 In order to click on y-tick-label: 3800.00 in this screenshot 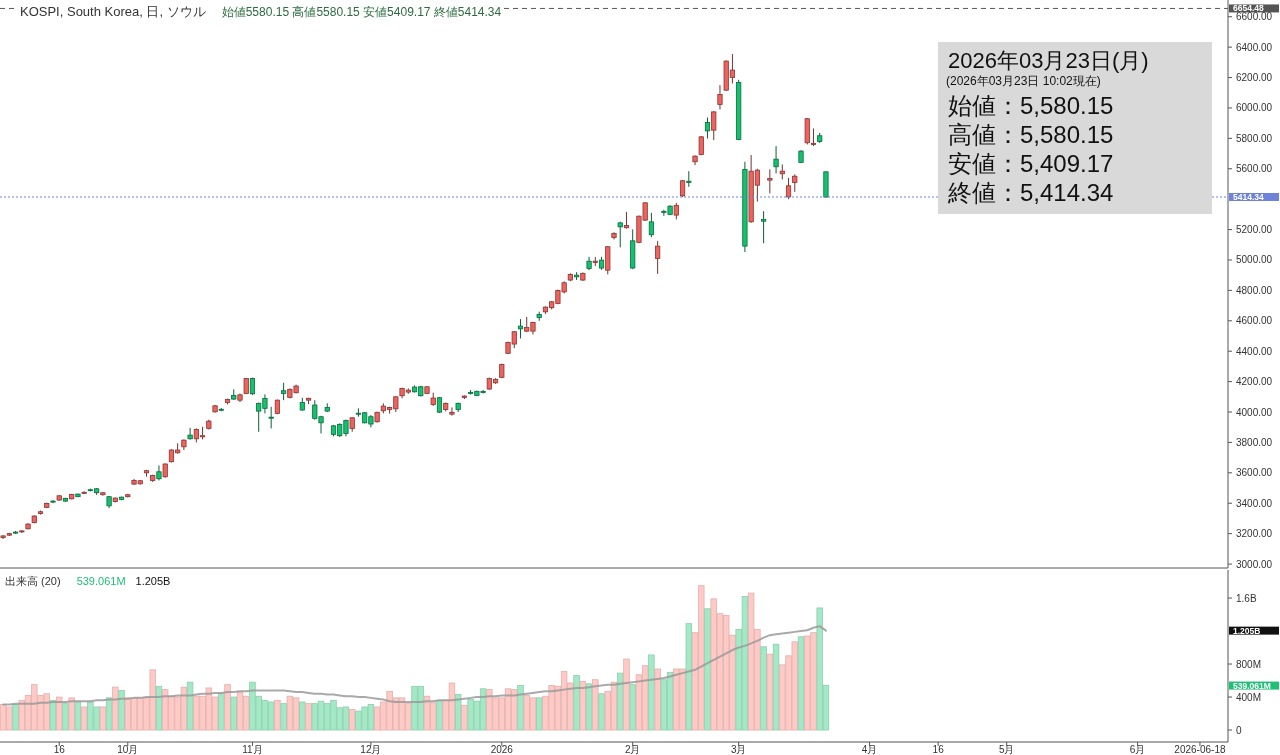, I will do `click(1254, 442)`.